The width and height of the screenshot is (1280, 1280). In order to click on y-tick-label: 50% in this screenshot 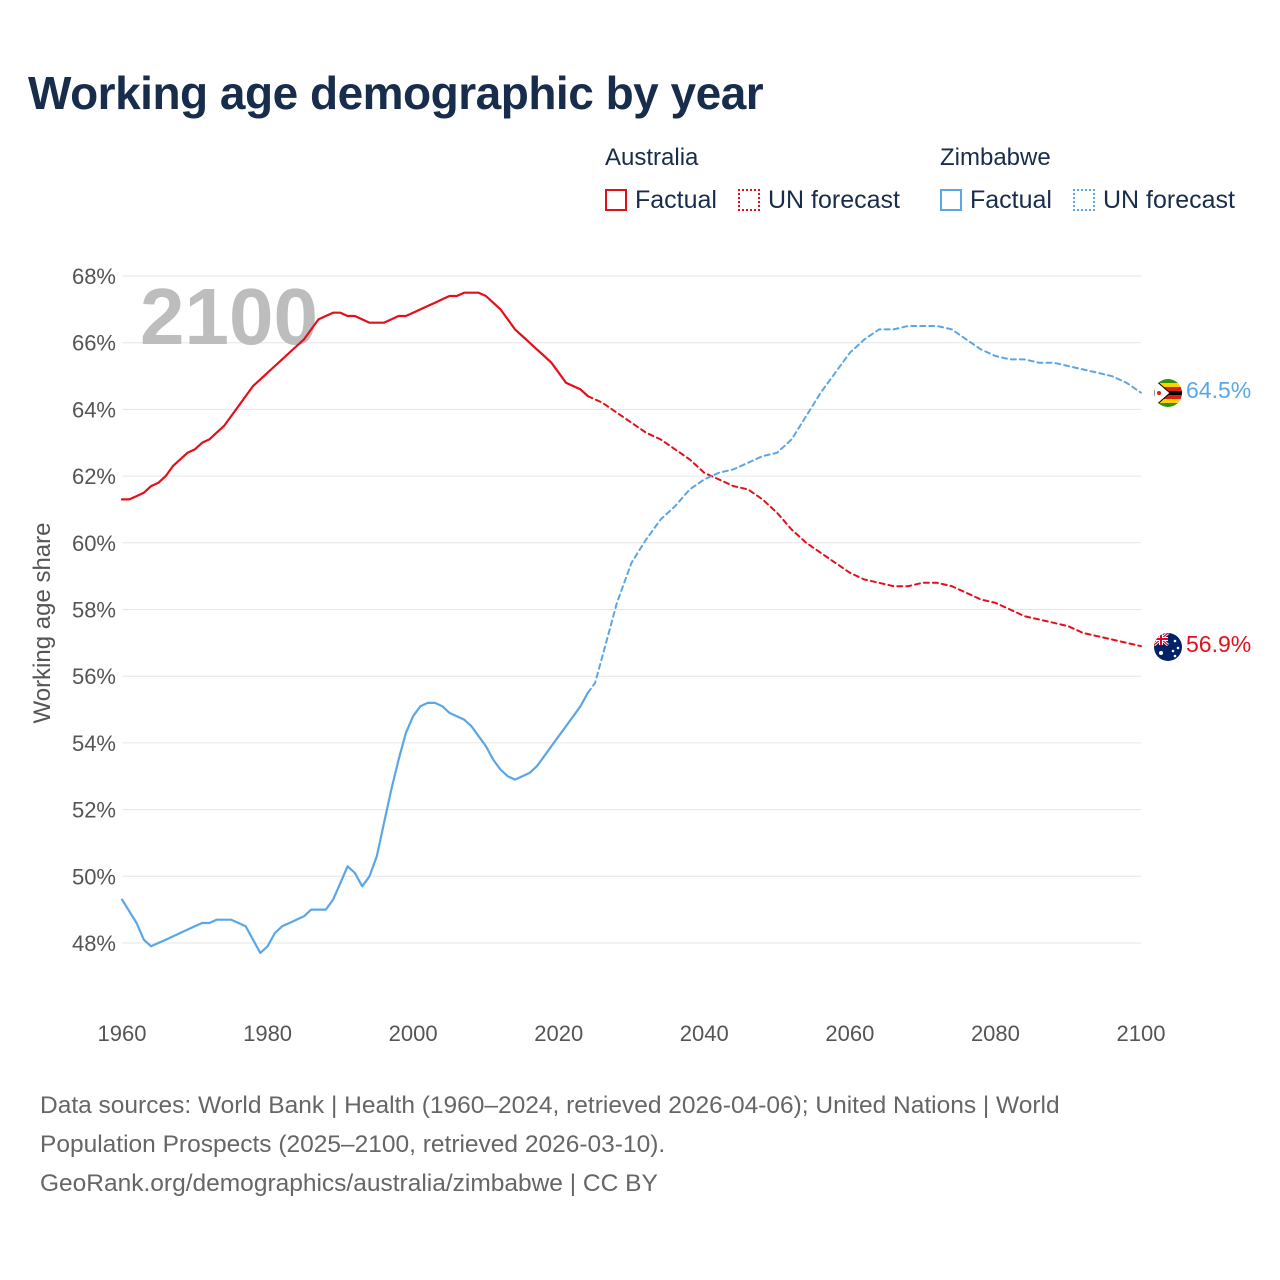, I will do `click(94, 876)`.